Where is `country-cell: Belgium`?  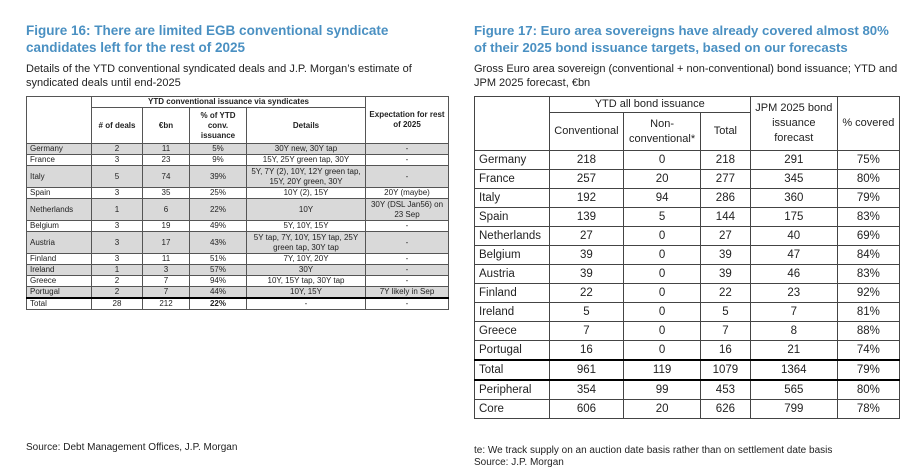 country-cell: Belgium is located at coordinates (59, 226).